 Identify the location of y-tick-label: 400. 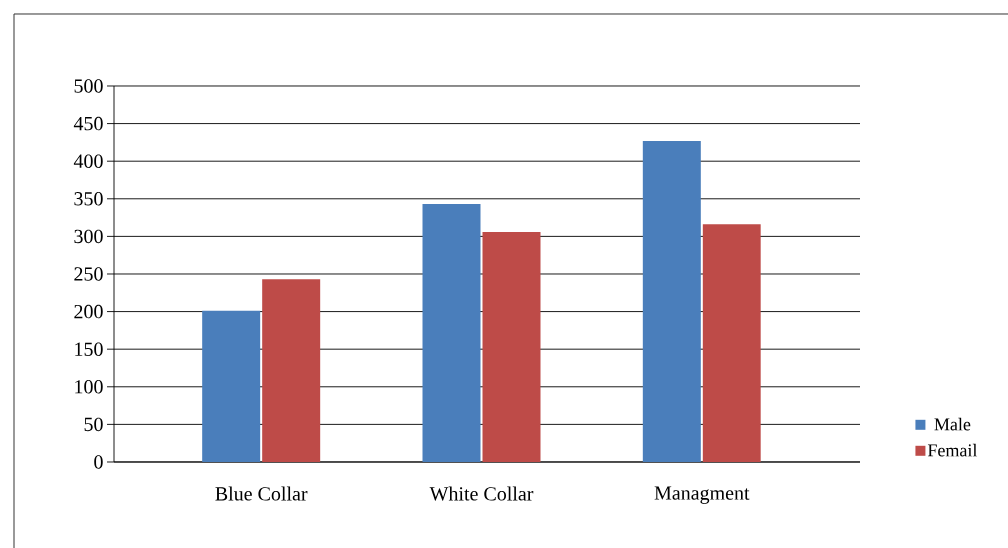
(88, 161).